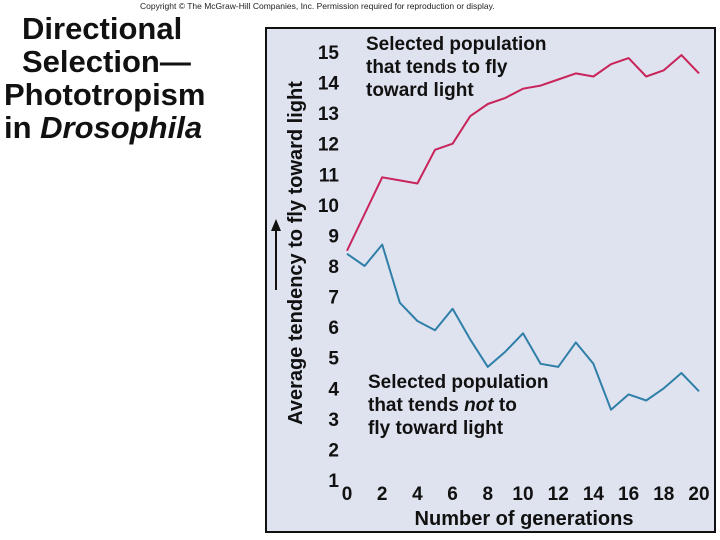  I want to click on y-axis-title: Average tendency to fly toward light, so click(296, 253).